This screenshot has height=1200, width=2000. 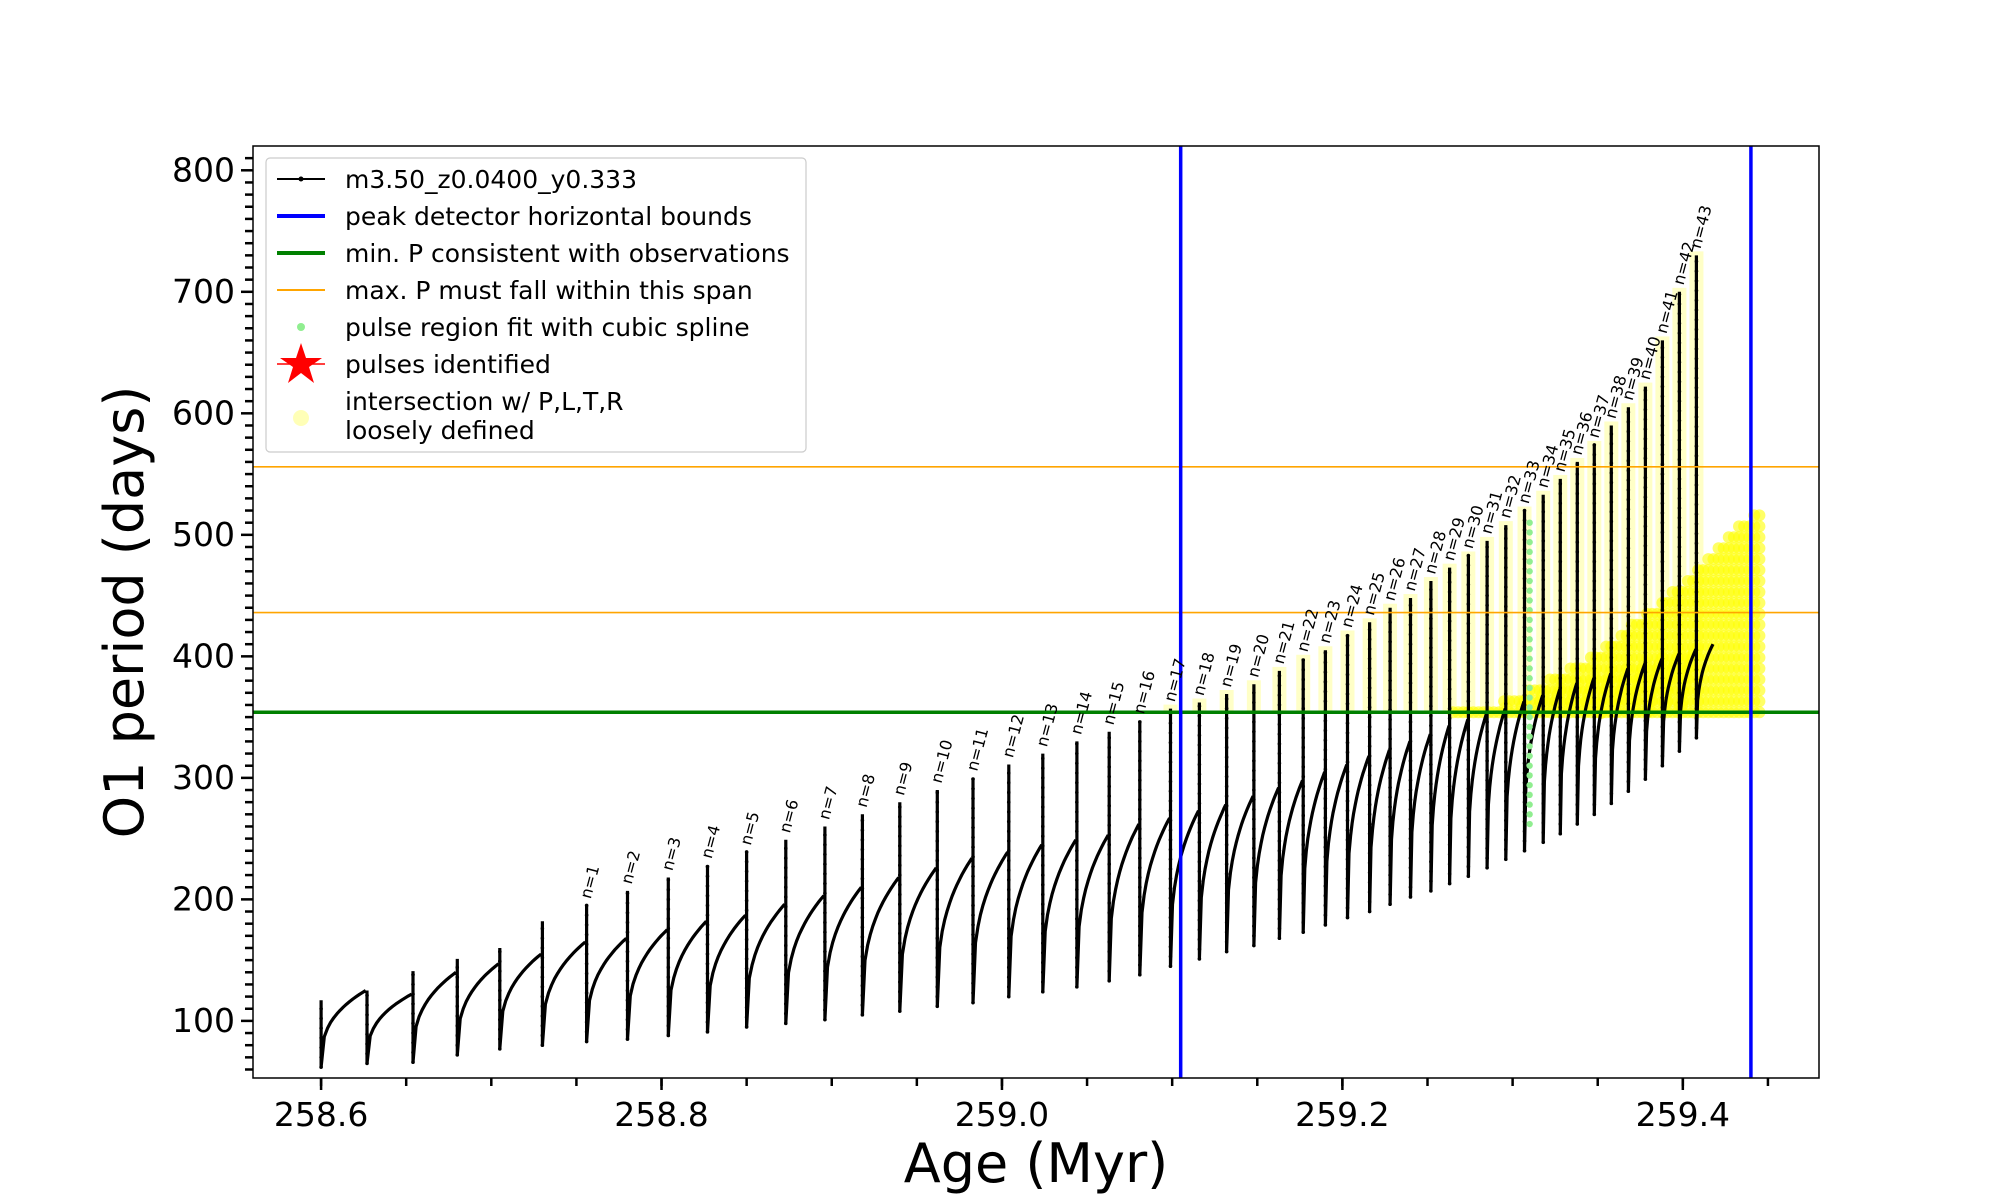 I want to click on intersection-point, so click(x=1759, y=548).